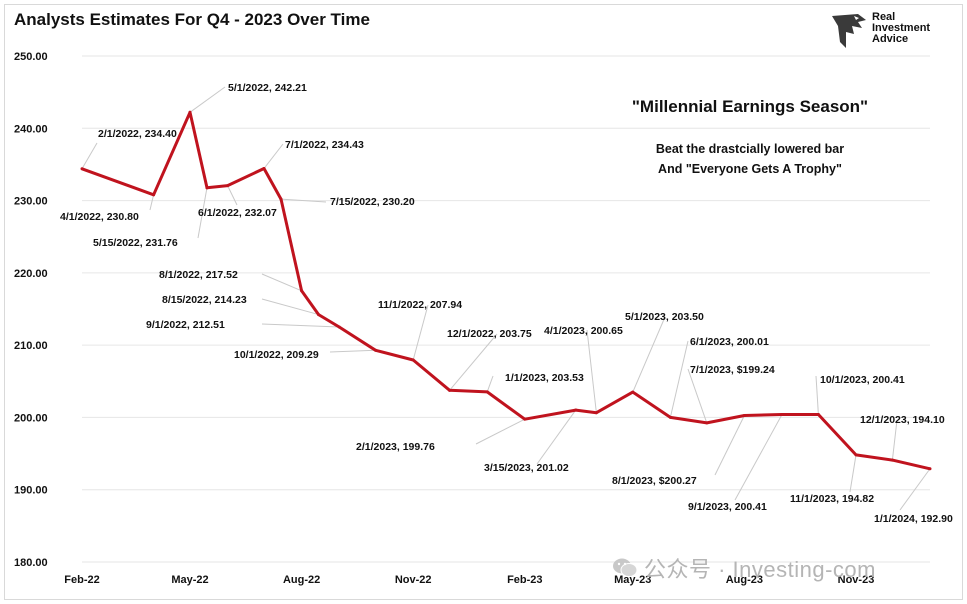 Image resolution: width=967 pixels, height=604 pixels. I want to click on data-label: 4/1/2022, 230.80, so click(99, 217).